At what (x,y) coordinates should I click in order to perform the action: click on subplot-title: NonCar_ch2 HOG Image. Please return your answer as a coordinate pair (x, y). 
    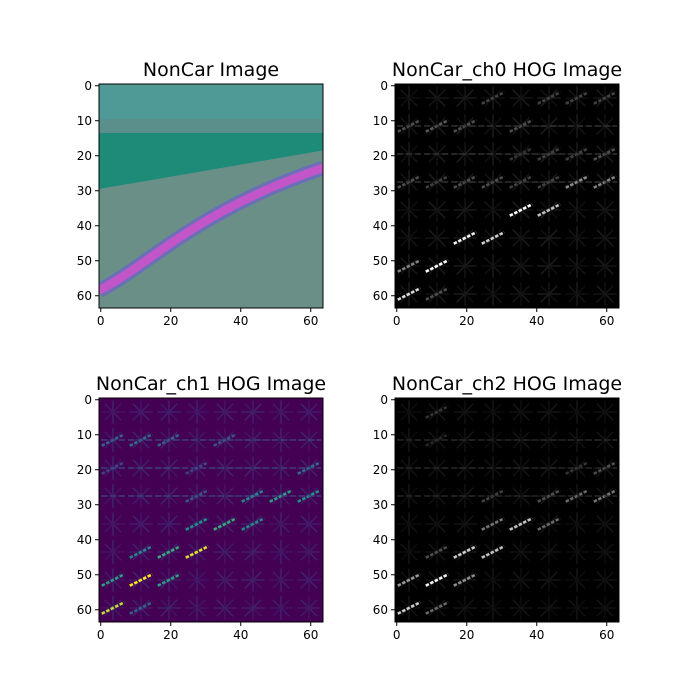
    Looking at the image, I should click on (507, 384).